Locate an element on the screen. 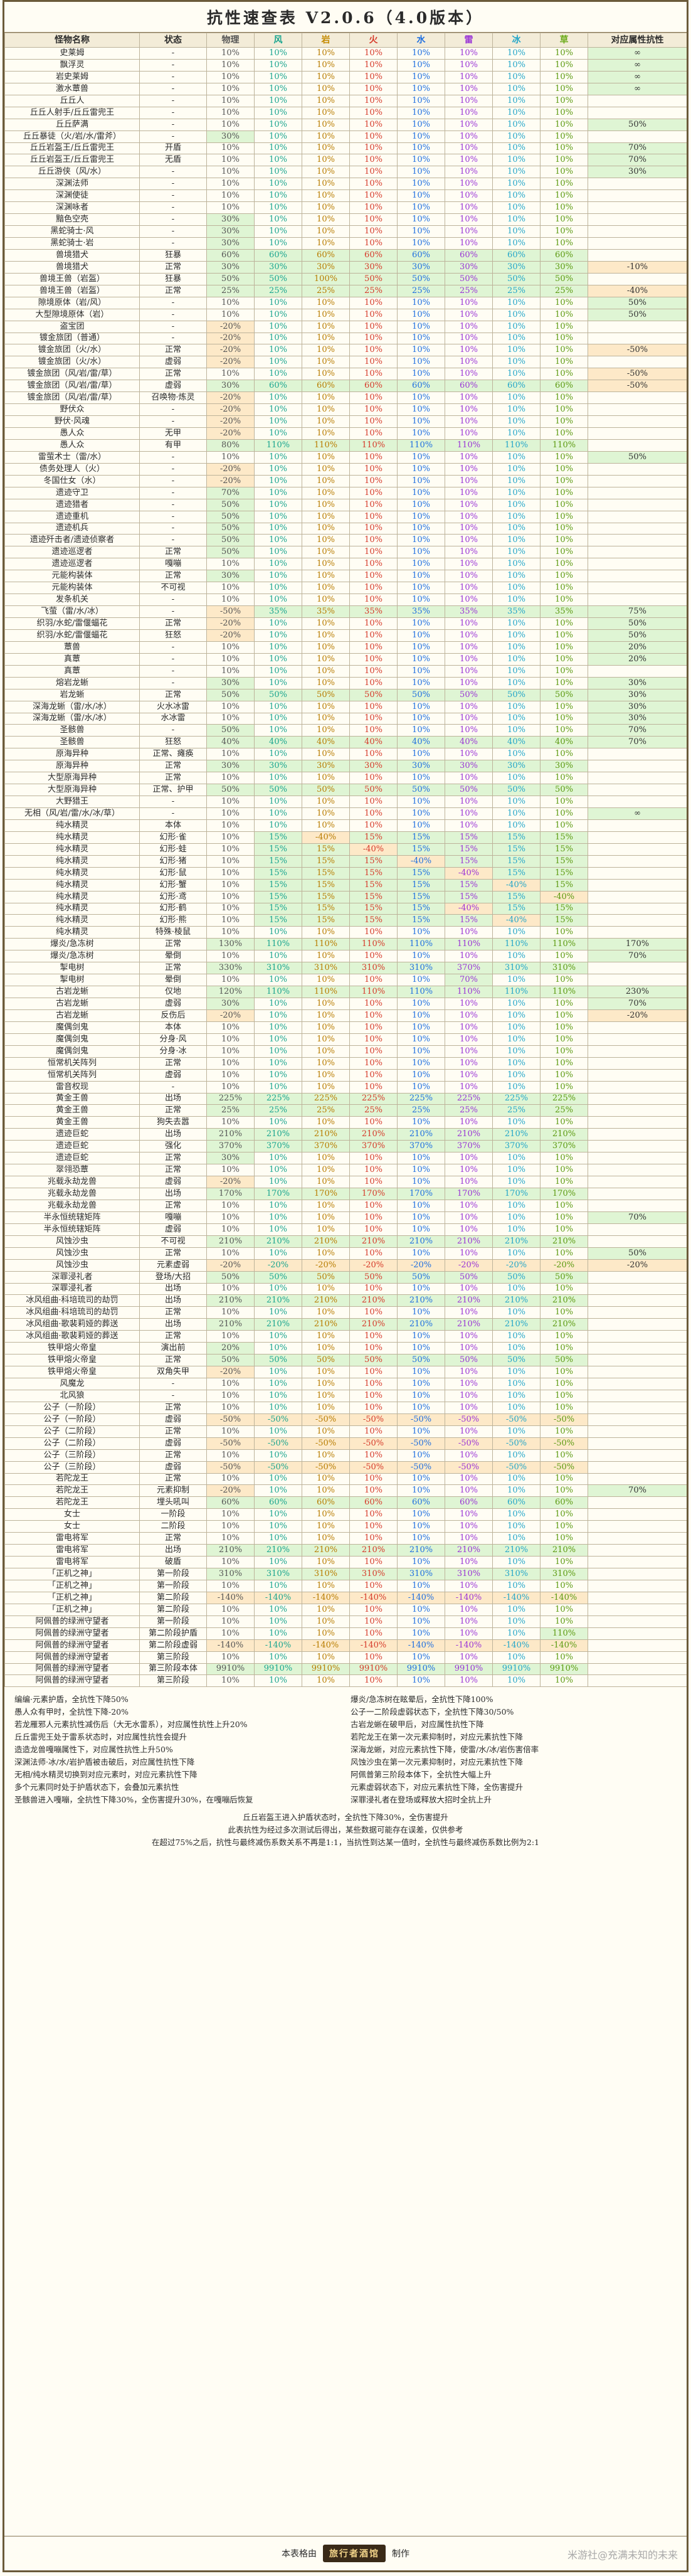 This screenshot has width=691, height=2576. monster-name: 雷电将军 is located at coordinates (72, 1562).